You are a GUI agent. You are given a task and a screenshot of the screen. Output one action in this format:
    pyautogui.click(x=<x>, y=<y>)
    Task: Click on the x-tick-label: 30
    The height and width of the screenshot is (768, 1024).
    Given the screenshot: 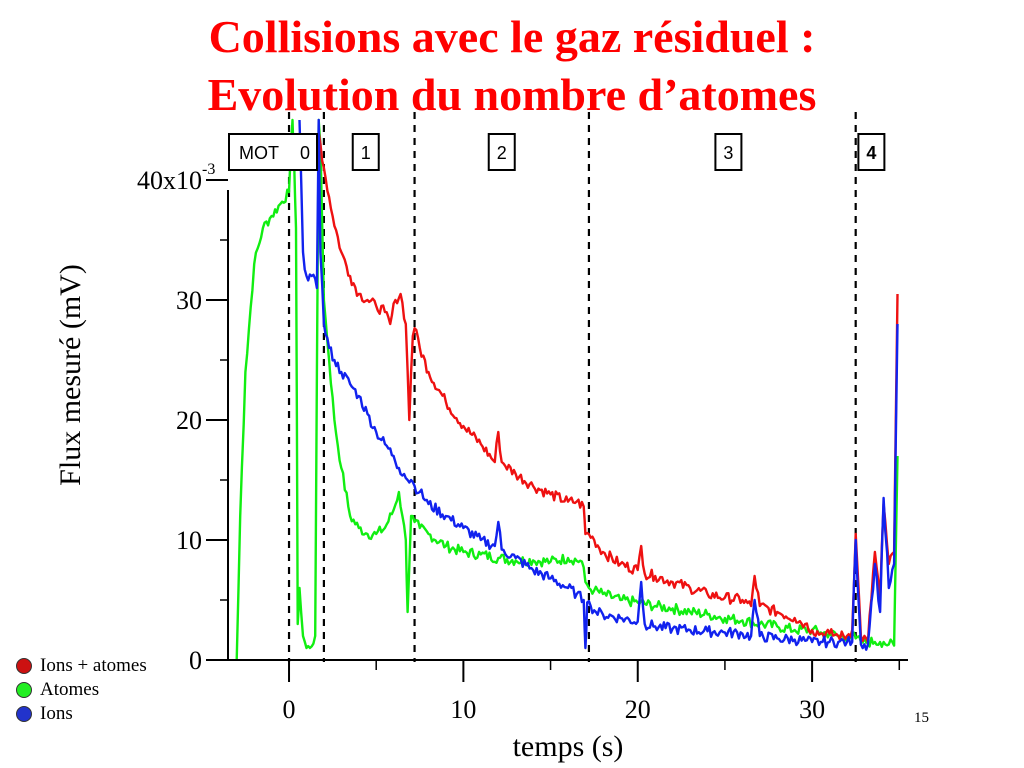 What is the action you would take?
    pyautogui.click(x=812, y=709)
    